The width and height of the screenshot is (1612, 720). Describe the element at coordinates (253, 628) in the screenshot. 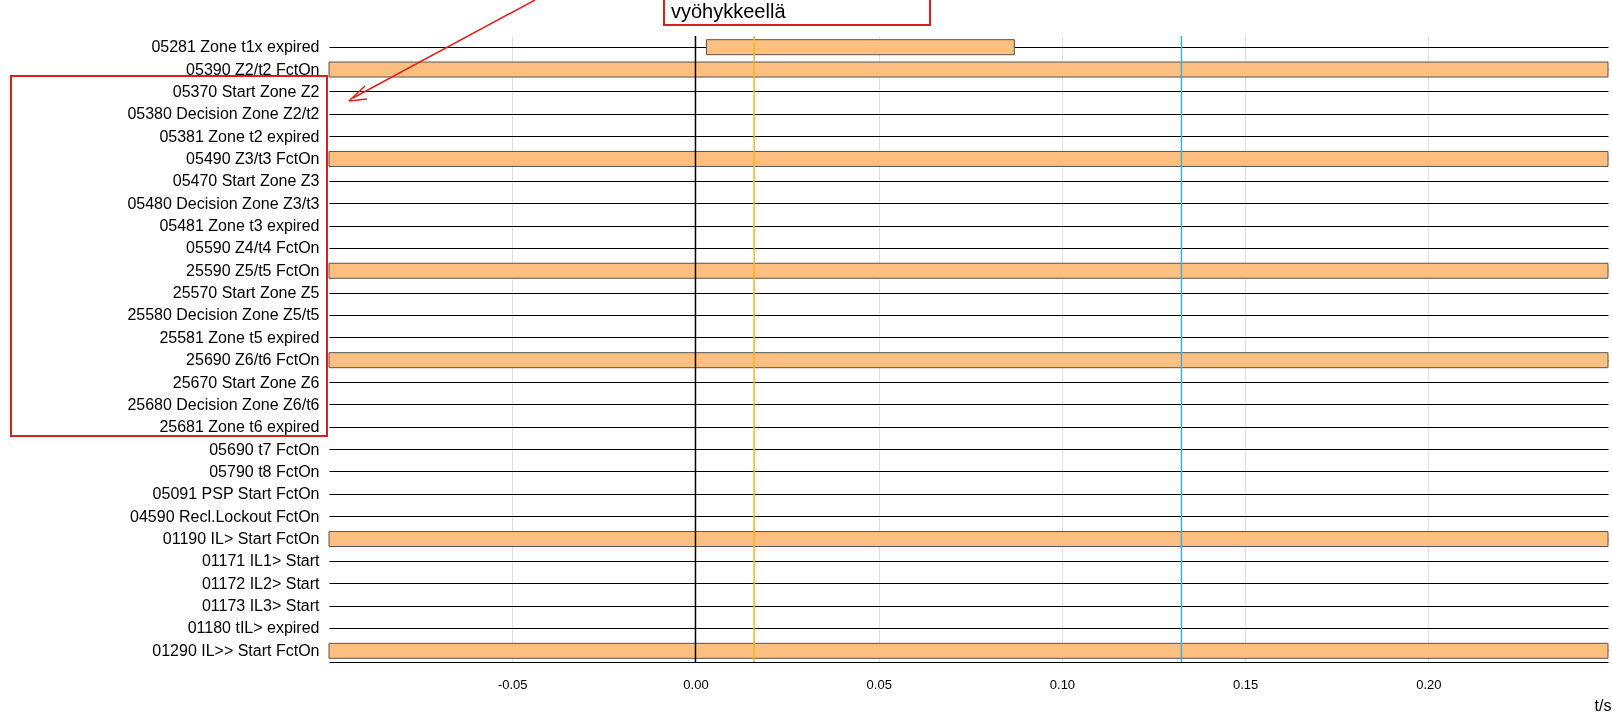

I see `y-tick-label: 01180 tIL> expired` at that location.